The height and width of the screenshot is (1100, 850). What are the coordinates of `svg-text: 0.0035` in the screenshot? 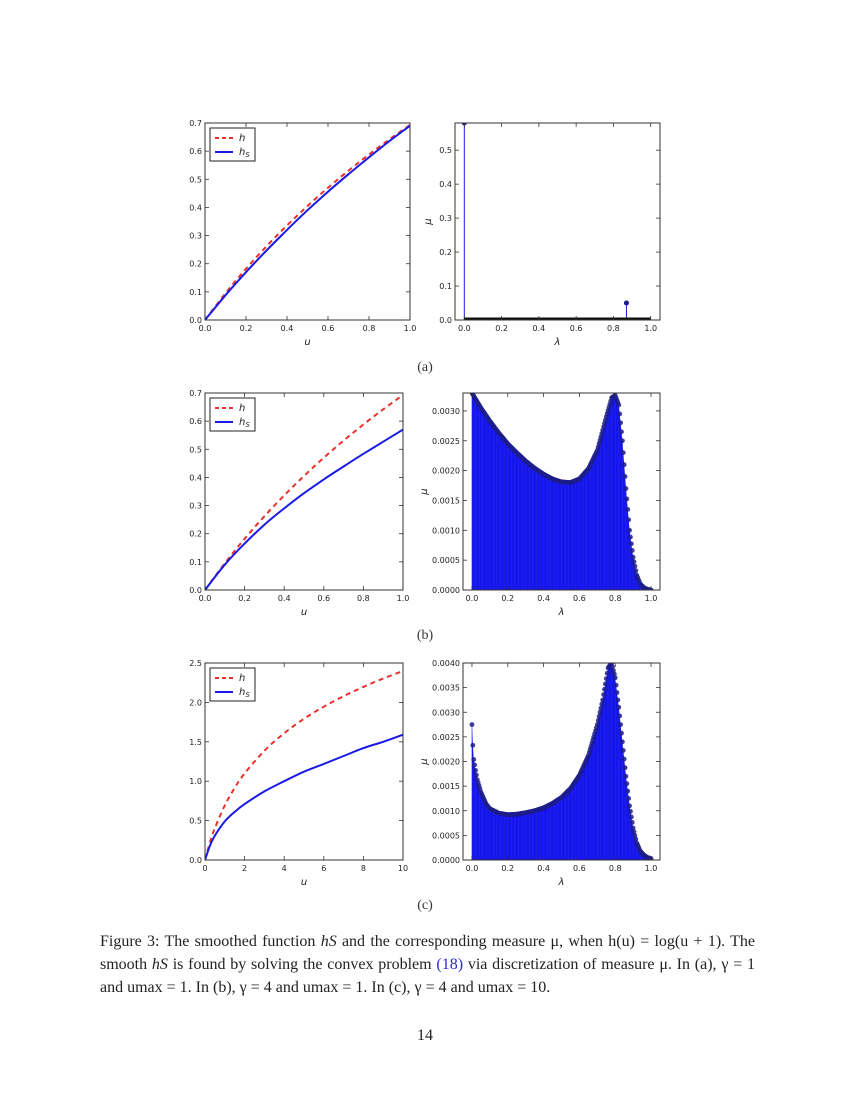 It's located at (446, 688).